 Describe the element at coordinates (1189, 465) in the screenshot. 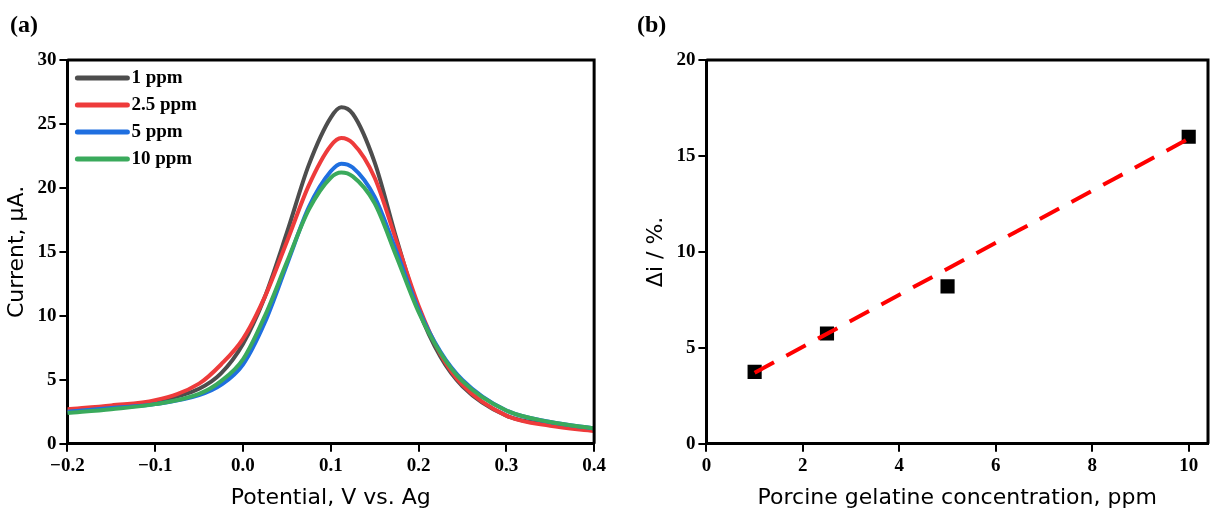

I see `x-tick-label: 10` at that location.